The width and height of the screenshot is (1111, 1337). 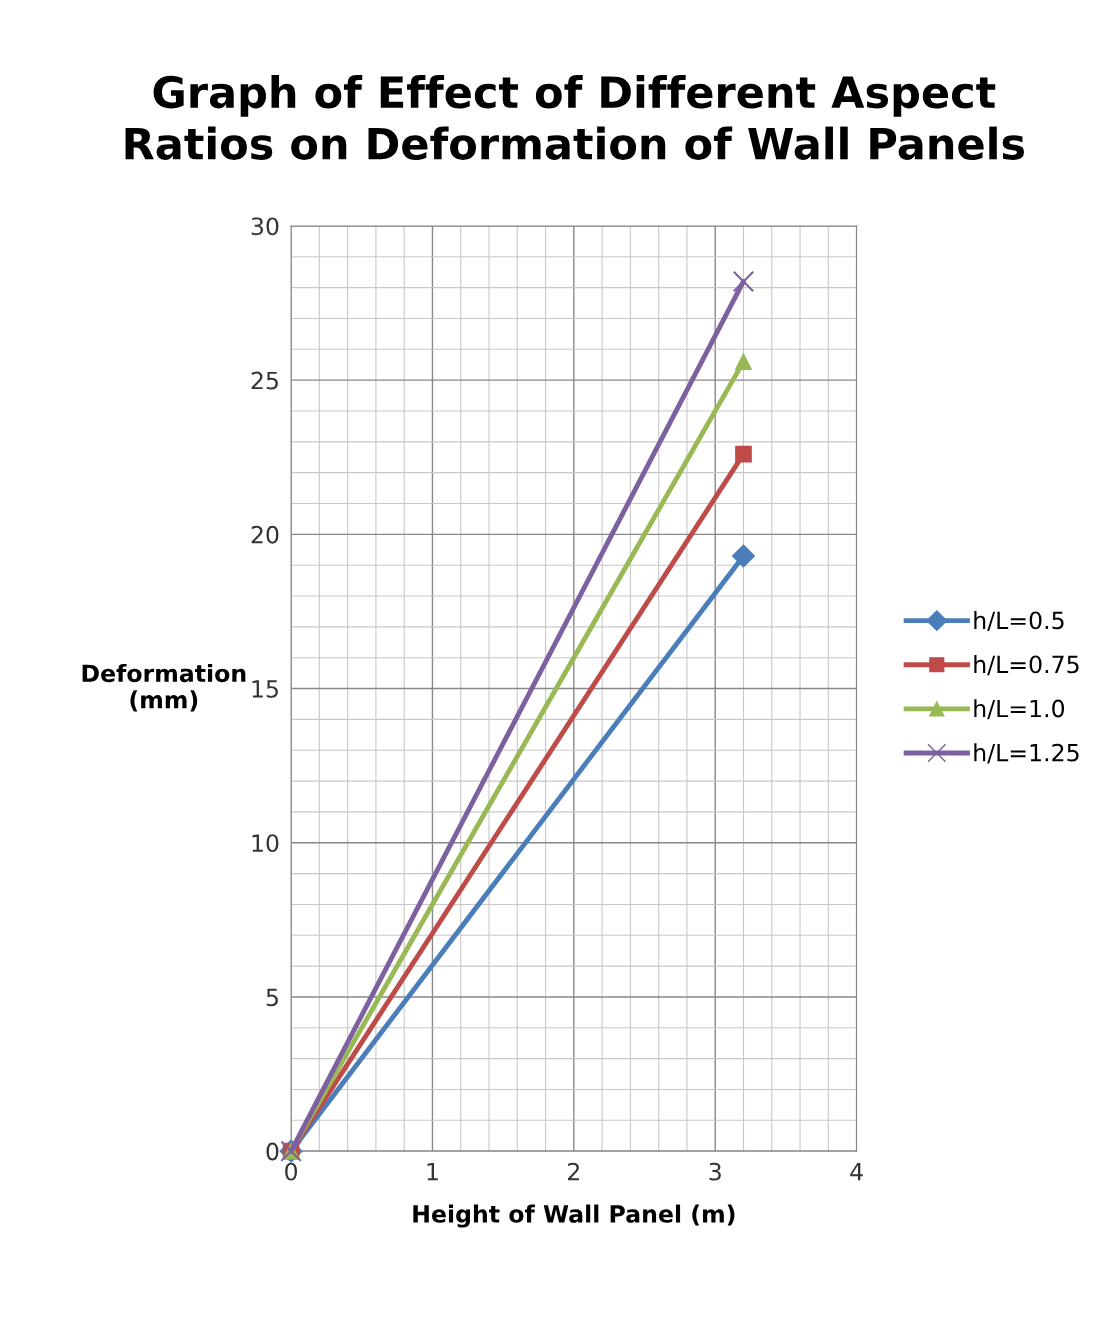 What do you see at coordinates (291, 1171) in the screenshot?
I see `x-tick-label: 0` at bounding box center [291, 1171].